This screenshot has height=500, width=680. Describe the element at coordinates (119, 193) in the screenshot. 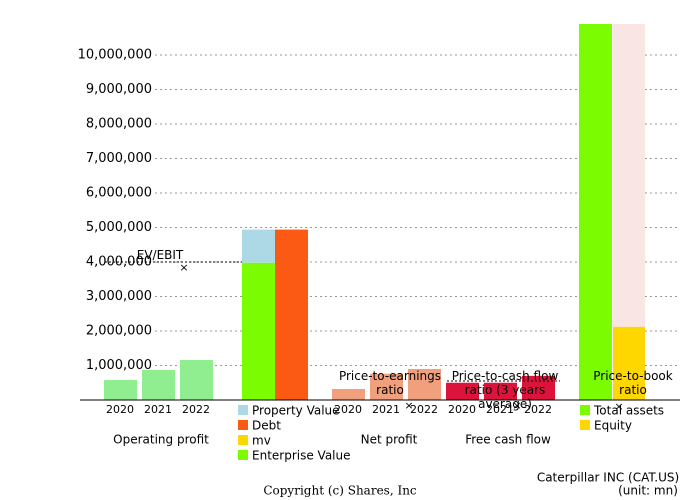

I see `y-tick-label: 6,000,000` at that location.